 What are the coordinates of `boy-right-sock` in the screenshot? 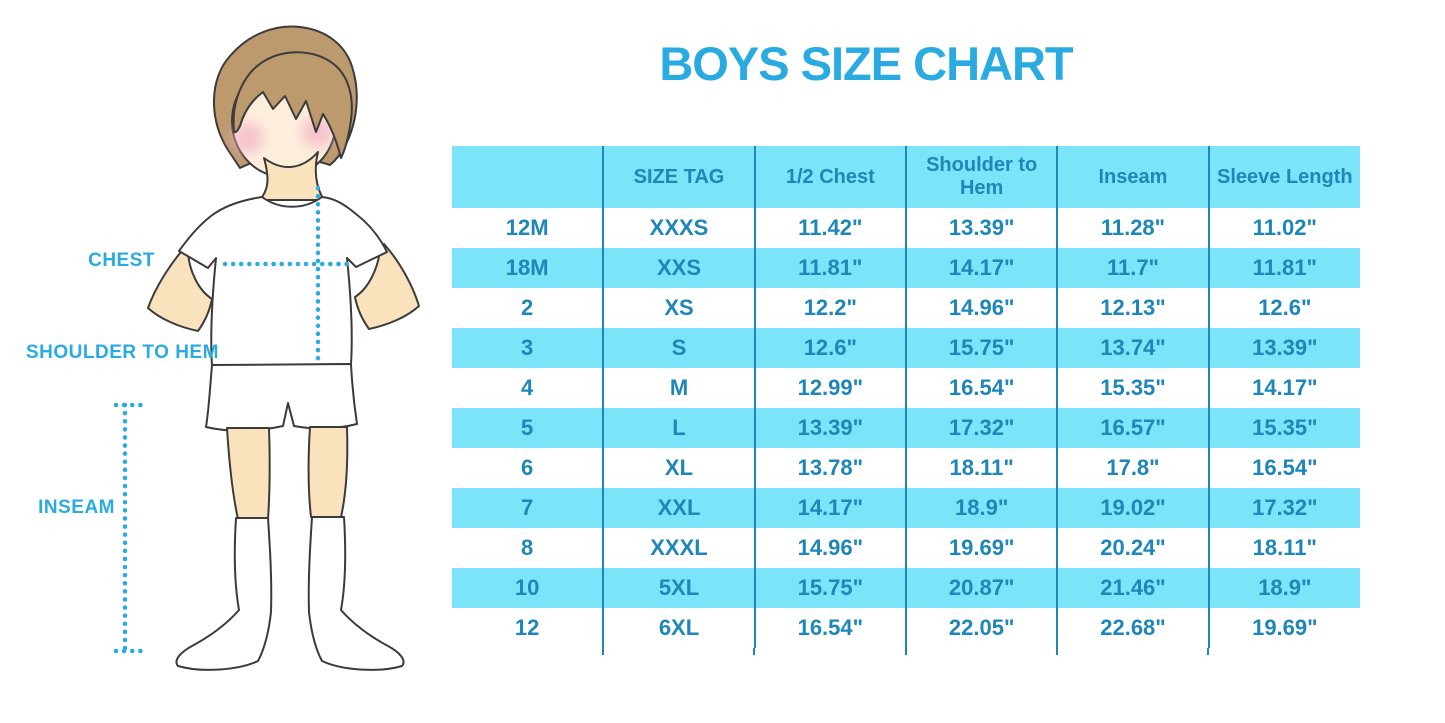 It's located at (356, 593).